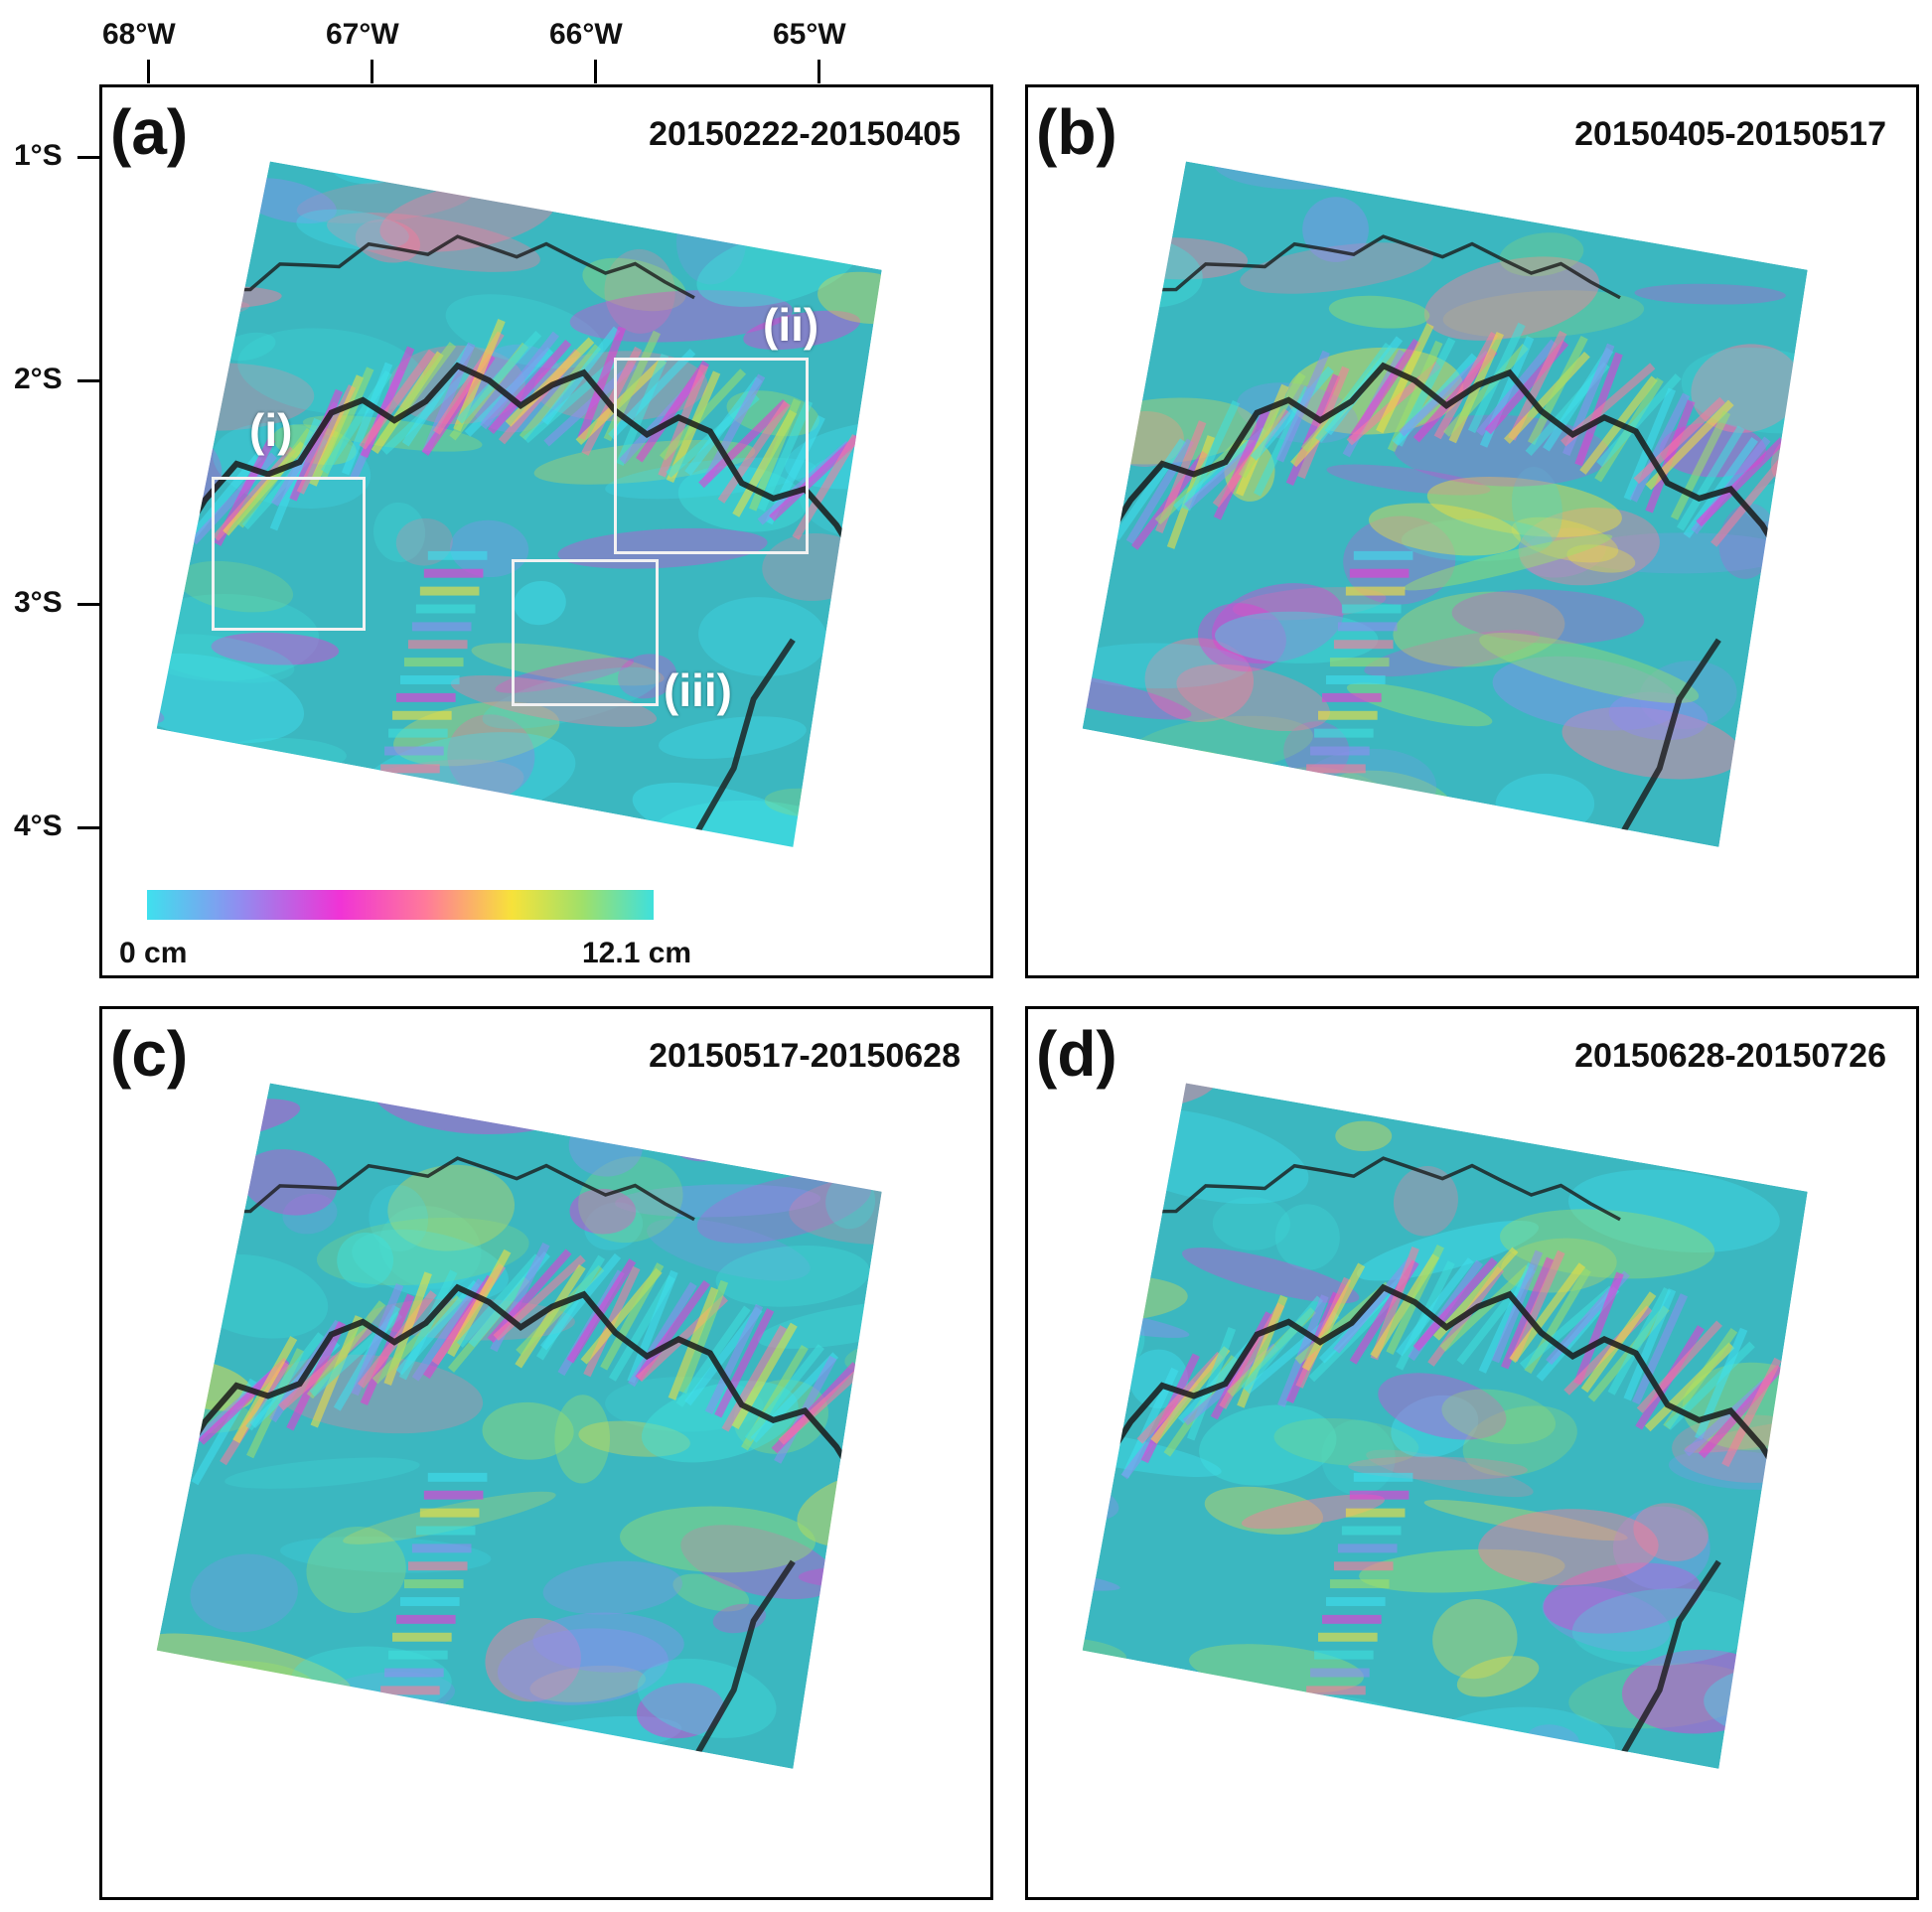  I want to click on panel-letter: (d), so click(1076, 1054).